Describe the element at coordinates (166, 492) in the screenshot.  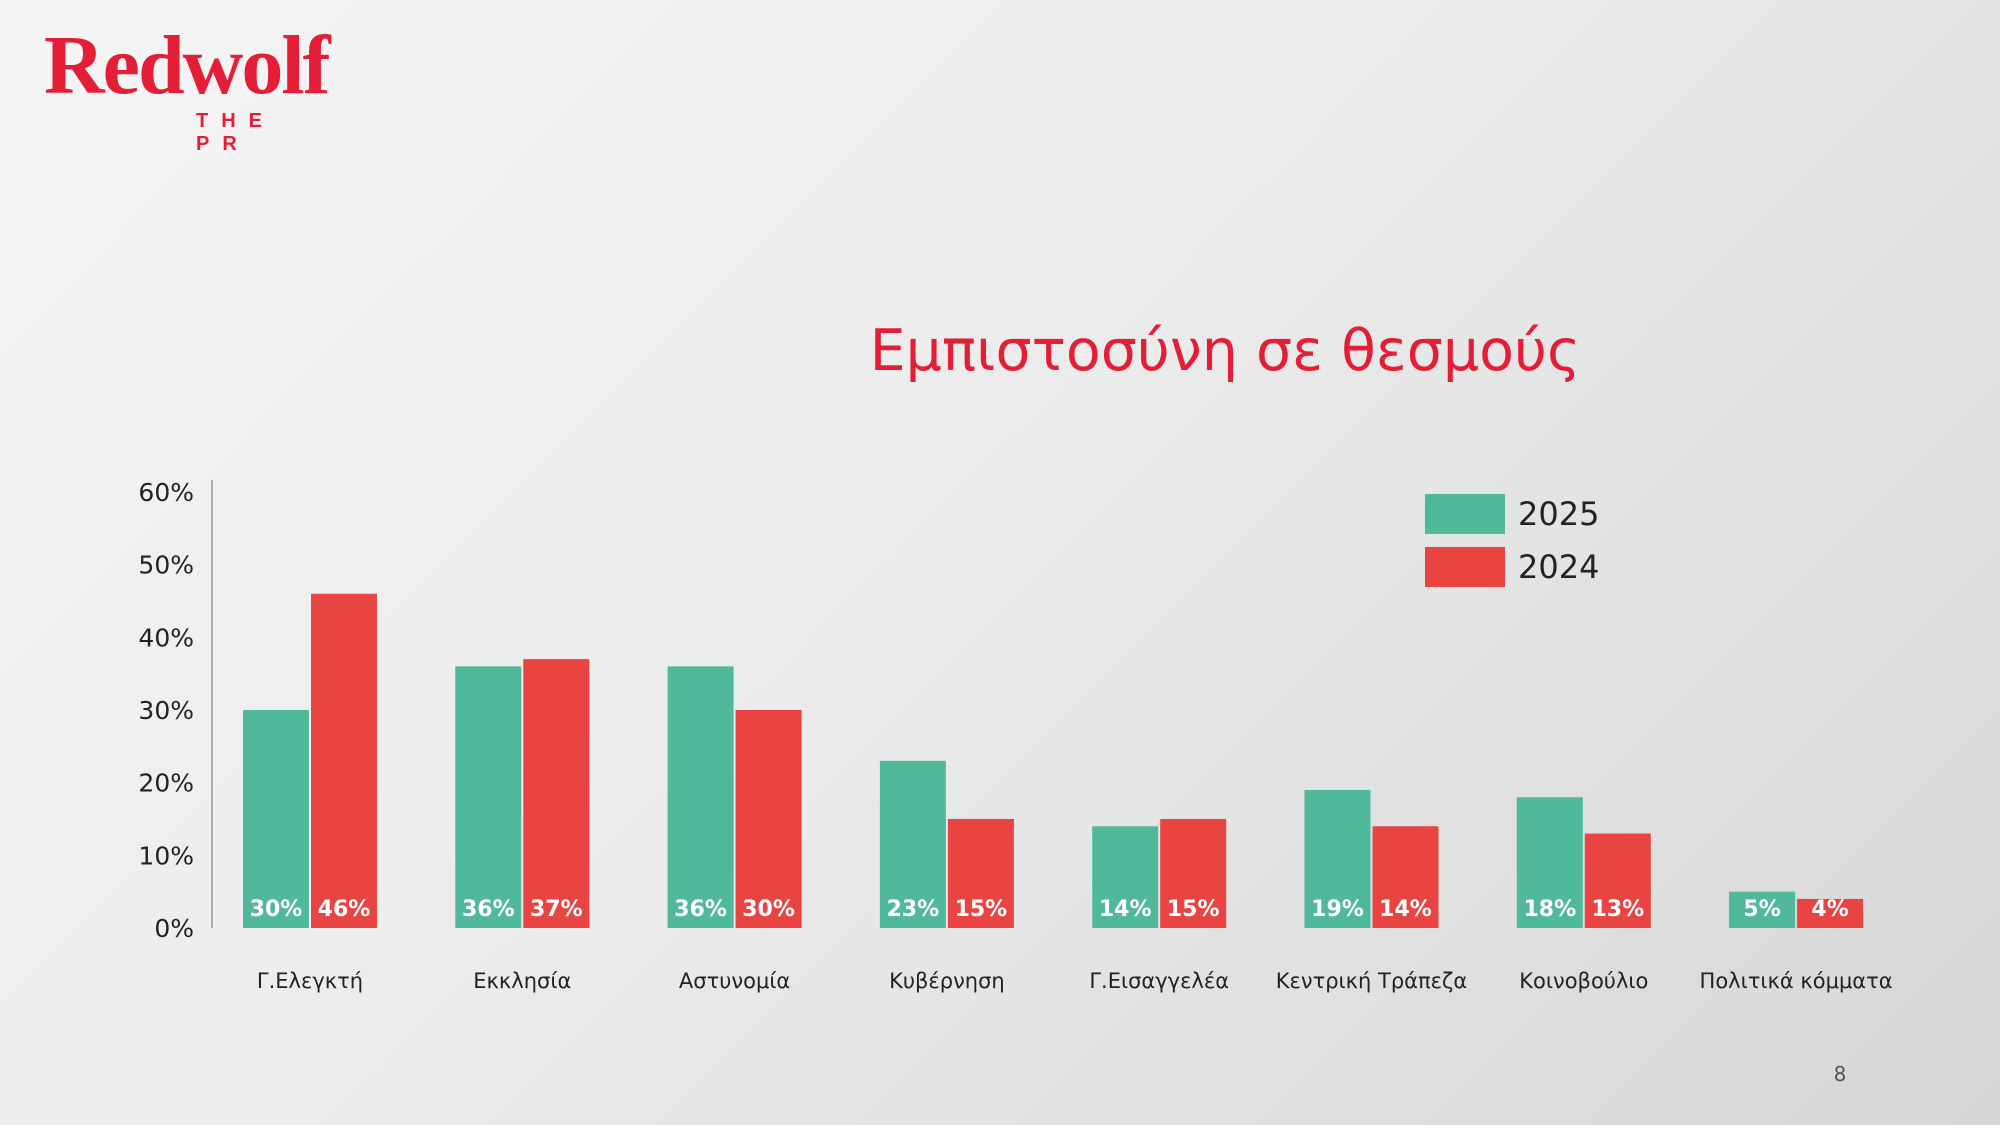
I see `y-tick-label: 60%` at that location.